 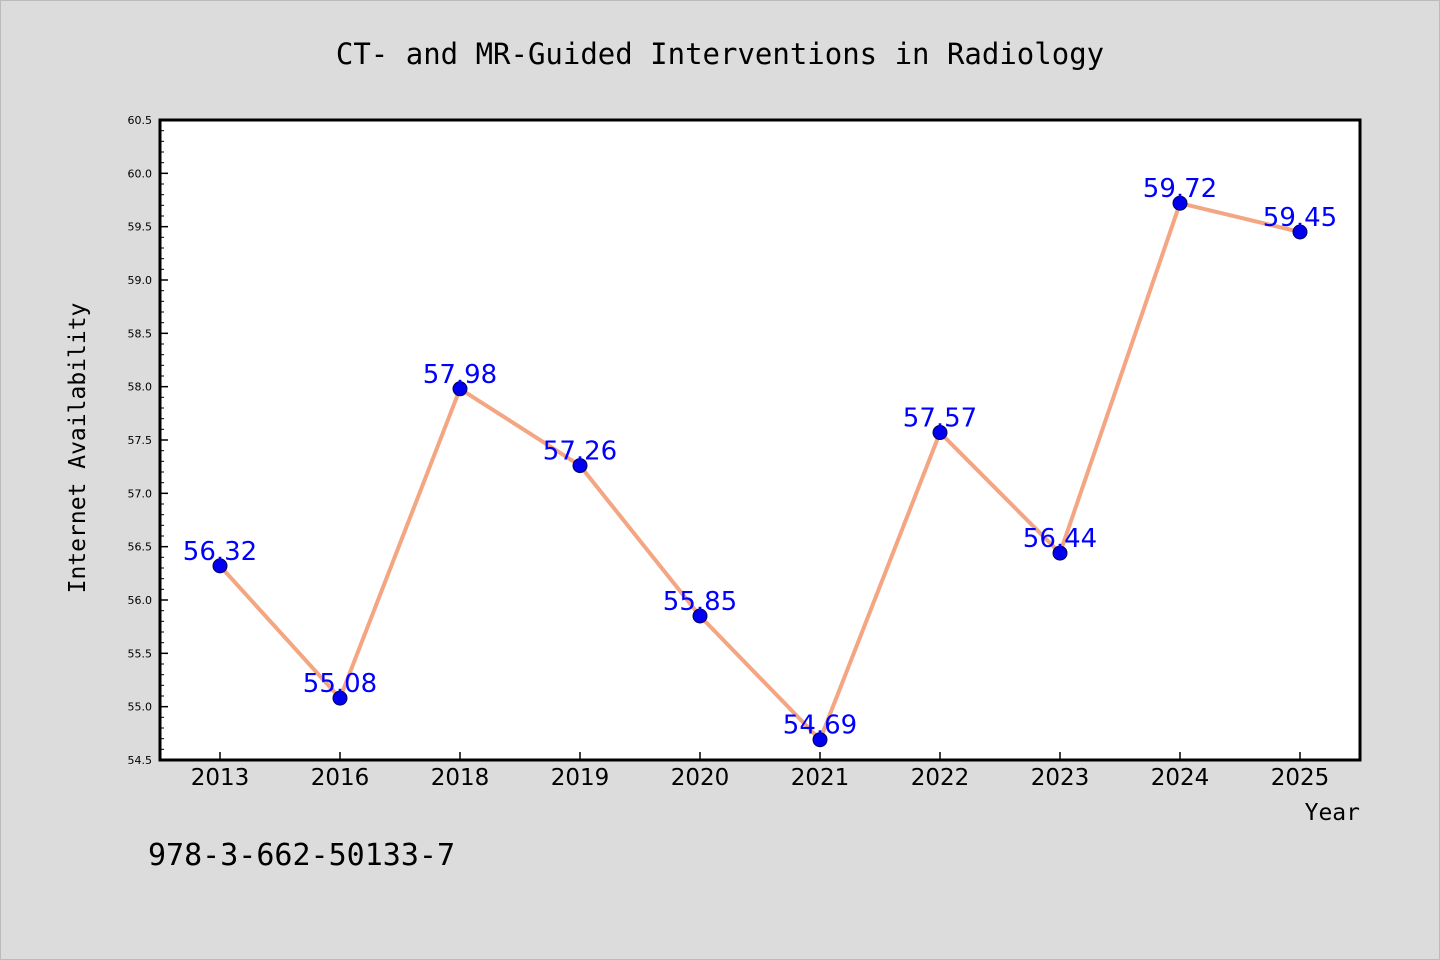 What do you see at coordinates (140, 120) in the screenshot?
I see `y-tick-label: 60.5` at bounding box center [140, 120].